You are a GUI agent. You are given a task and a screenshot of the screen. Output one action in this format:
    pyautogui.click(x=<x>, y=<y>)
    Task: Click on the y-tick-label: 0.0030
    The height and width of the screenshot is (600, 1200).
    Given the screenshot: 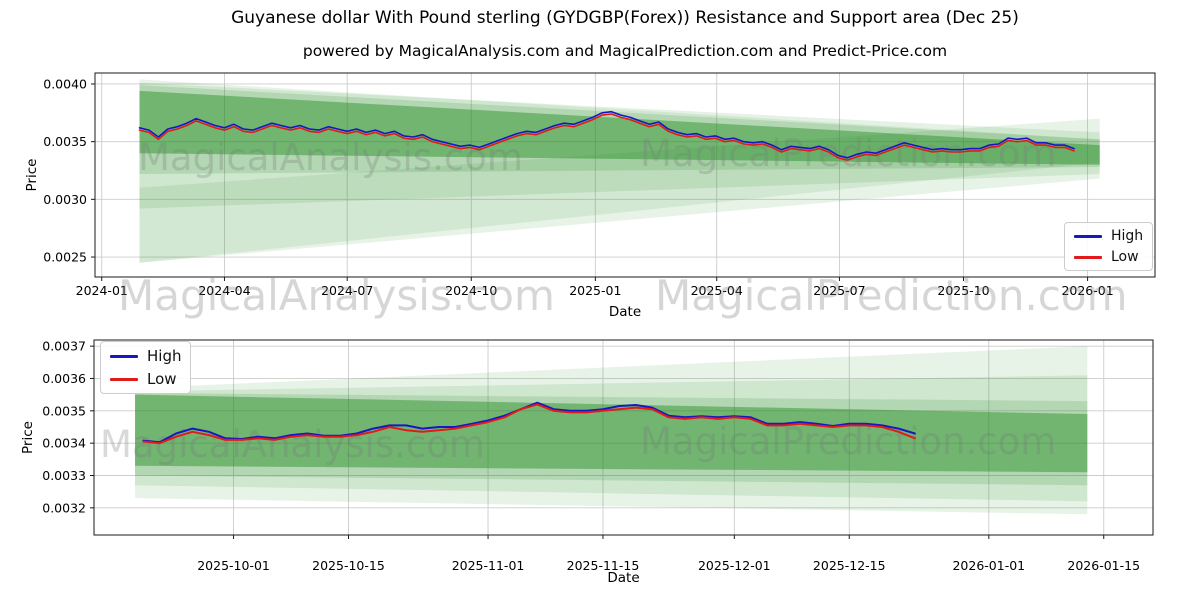 What is the action you would take?
    pyautogui.click(x=65, y=199)
    